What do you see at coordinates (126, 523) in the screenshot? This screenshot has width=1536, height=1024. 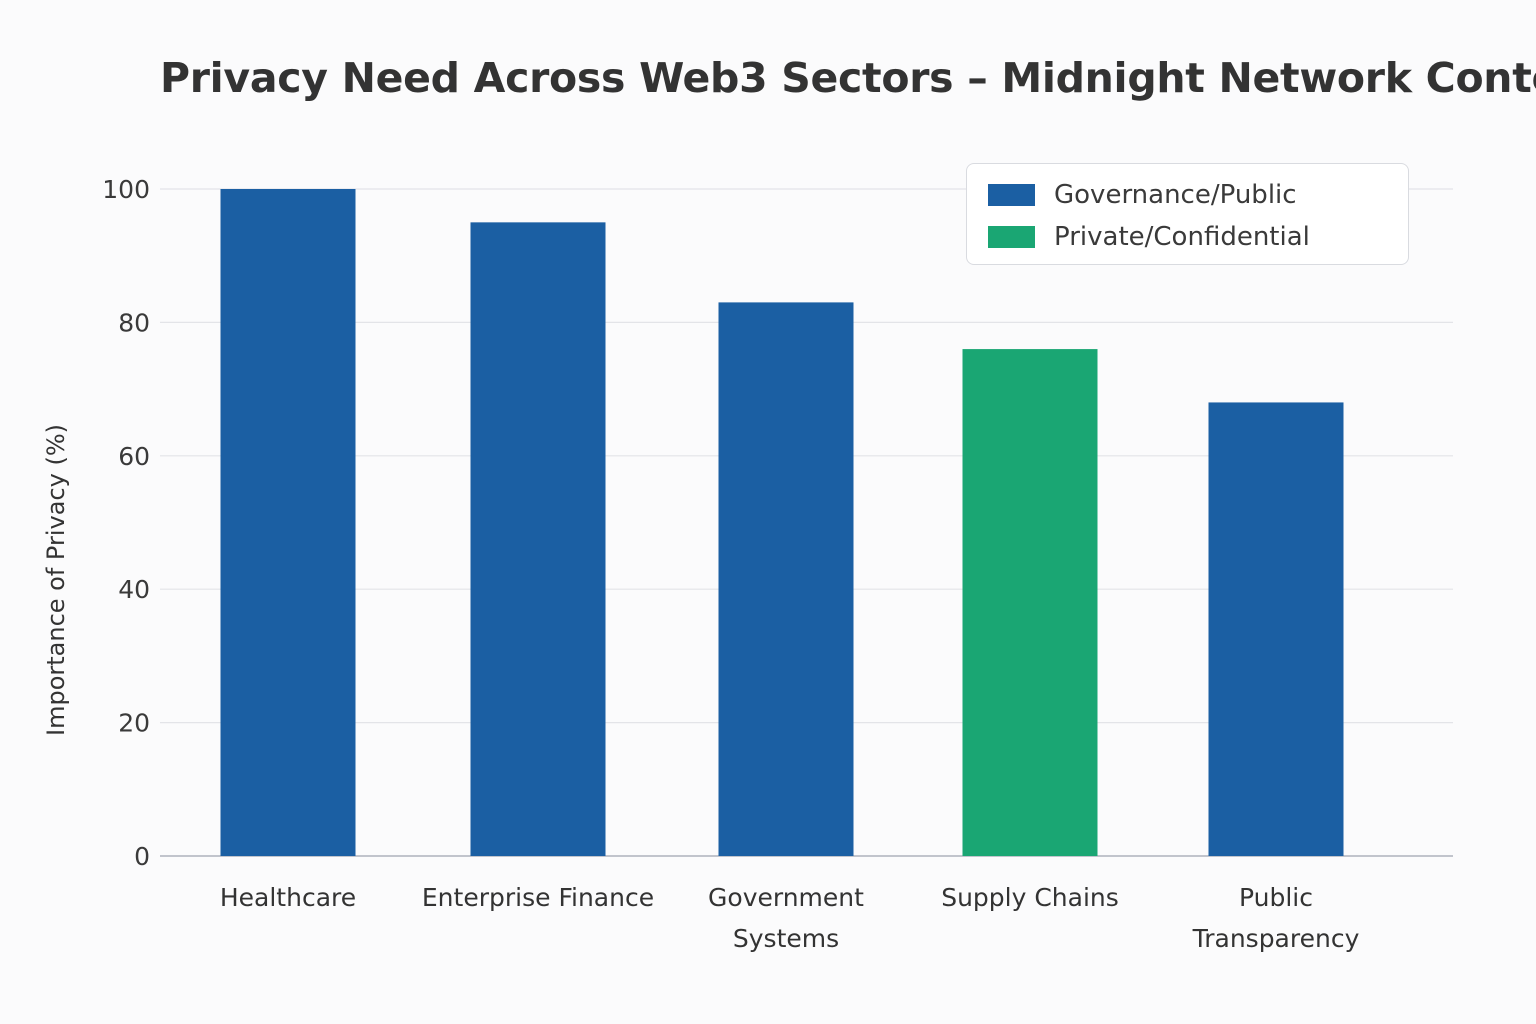 I see `y-tick-labels: 0 20 40 60 80 100` at bounding box center [126, 523].